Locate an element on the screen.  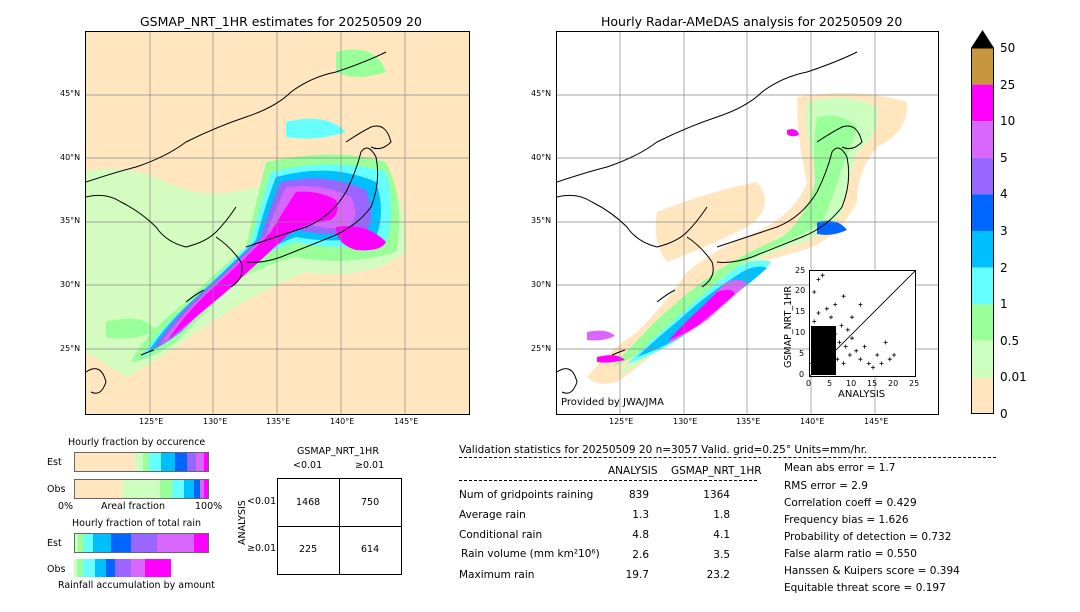
colorbar-label: 2 is located at coordinates (1004, 267).